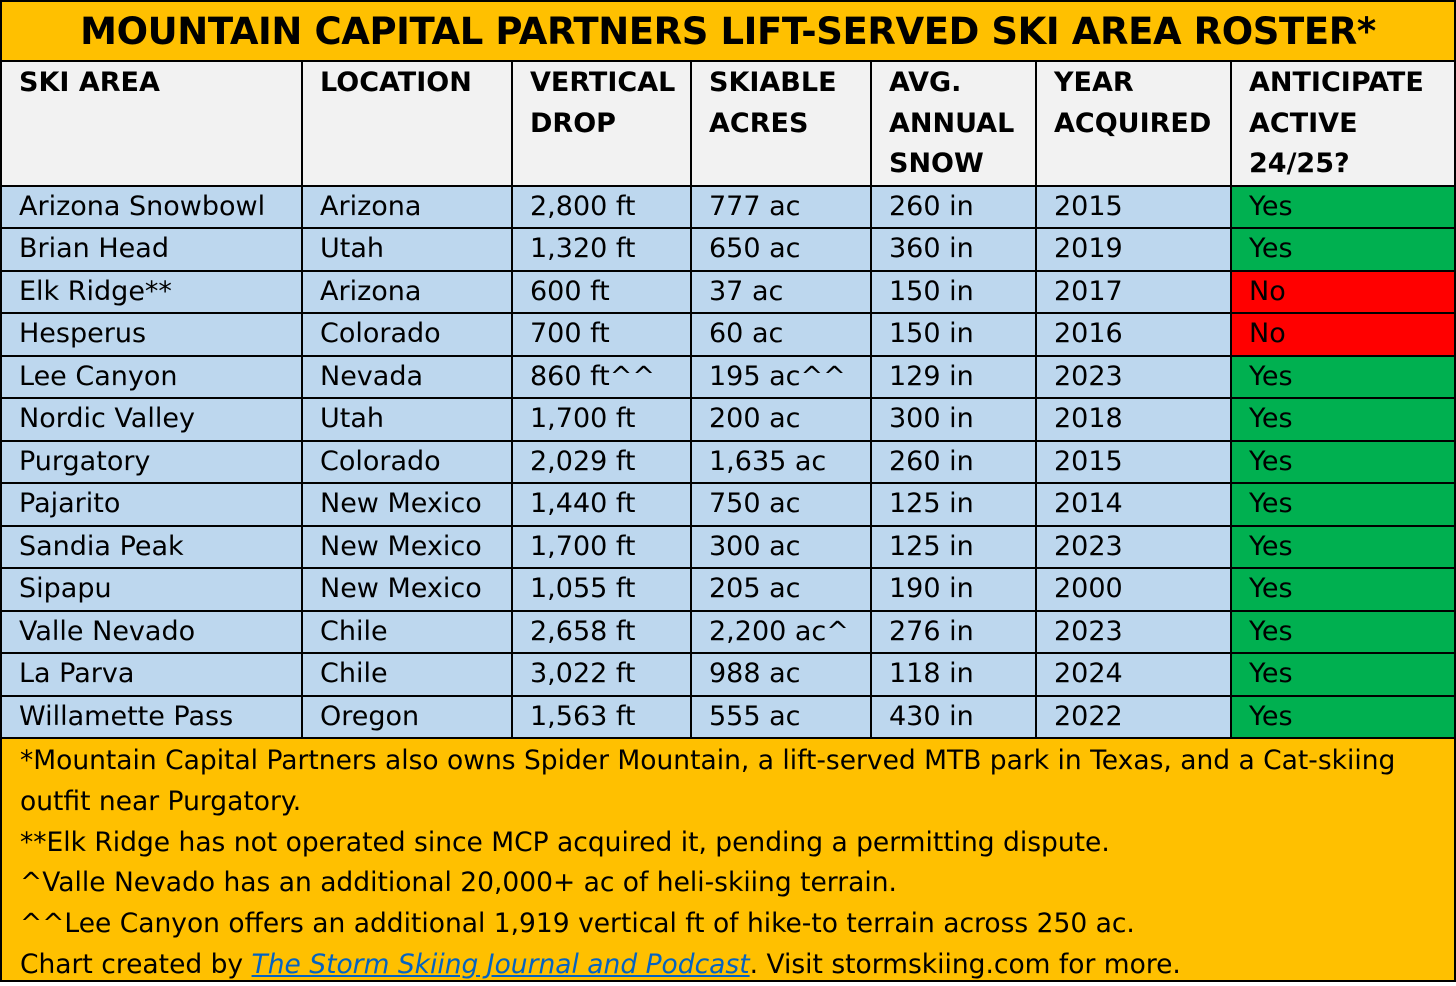 This screenshot has height=986, width=1456. Describe the element at coordinates (152, 716) in the screenshot. I see `table-cell: Willamette Pass` at that location.